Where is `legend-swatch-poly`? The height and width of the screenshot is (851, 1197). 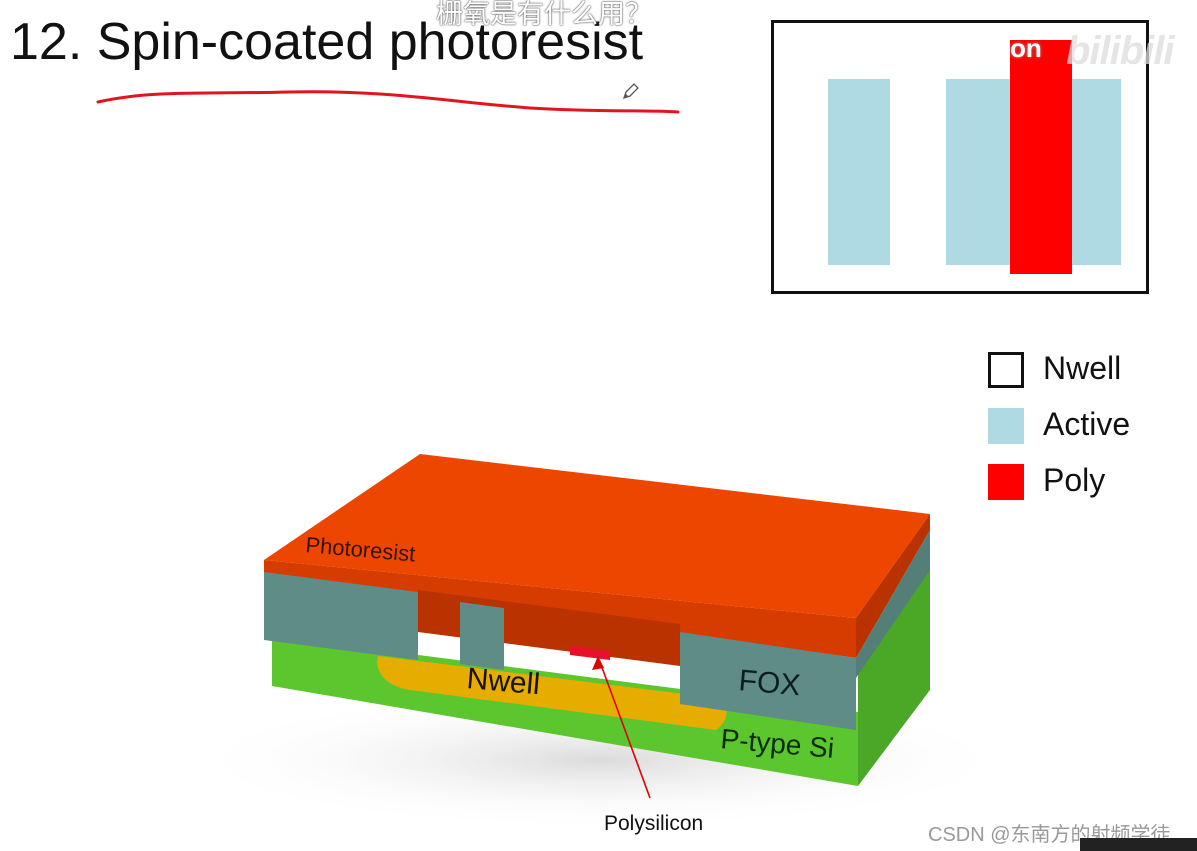
legend-swatch-poly is located at coordinates (1006, 482).